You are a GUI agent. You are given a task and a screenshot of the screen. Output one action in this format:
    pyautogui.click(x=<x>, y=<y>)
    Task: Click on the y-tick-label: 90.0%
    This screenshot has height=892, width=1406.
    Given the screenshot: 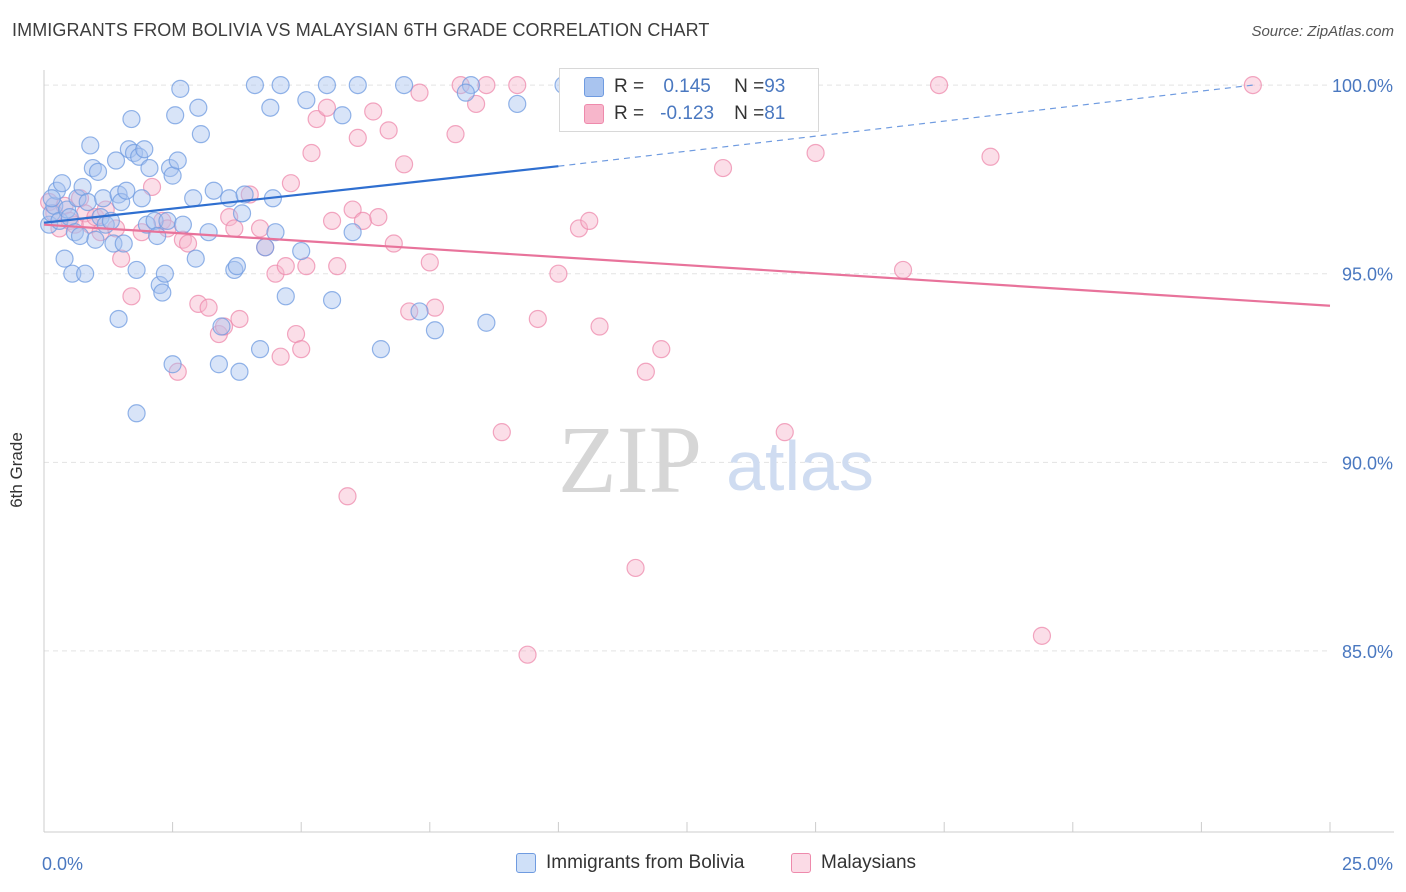 What is the action you would take?
    pyautogui.click(x=1367, y=463)
    